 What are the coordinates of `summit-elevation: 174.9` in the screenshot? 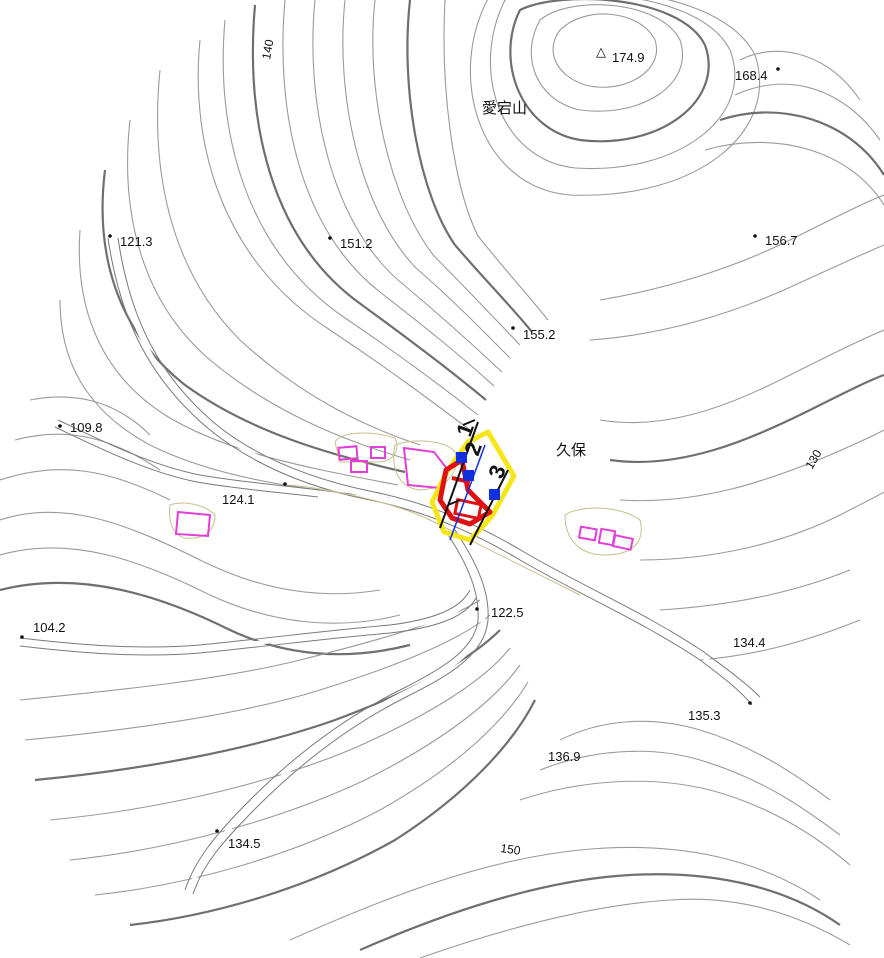 It's located at (628, 57).